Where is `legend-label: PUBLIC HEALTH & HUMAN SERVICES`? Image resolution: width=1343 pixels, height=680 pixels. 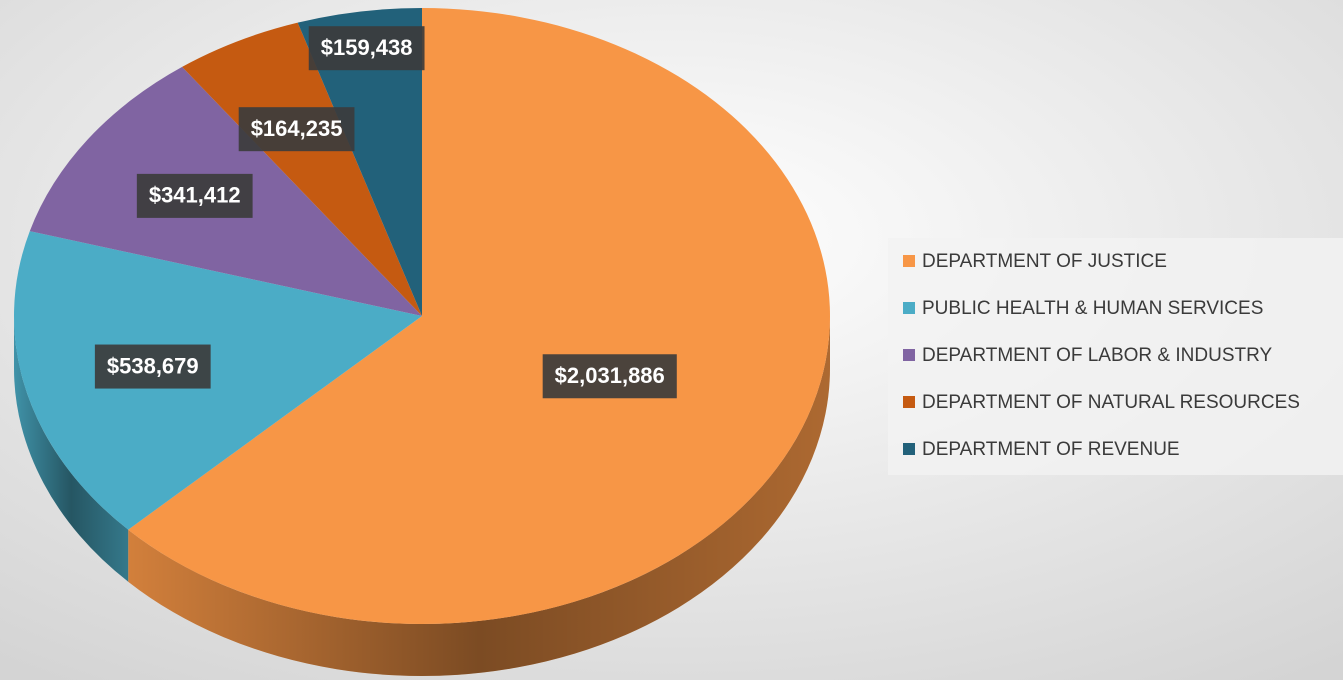
legend-label: PUBLIC HEALTH & HUMAN SERVICES is located at coordinates (1092, 308).